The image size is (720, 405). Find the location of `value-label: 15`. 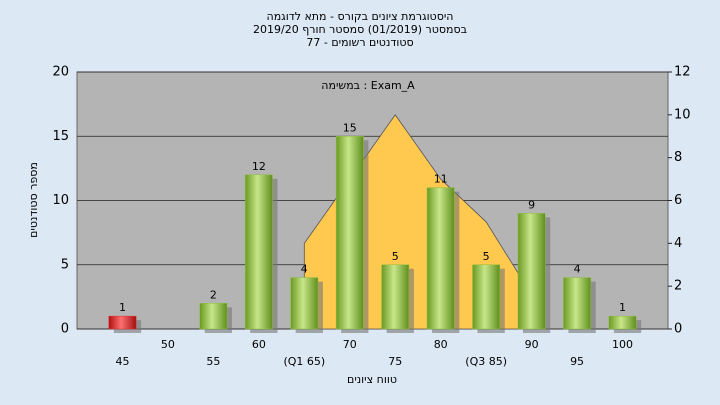

value-label: 15 is located at coordinates (350, 127).